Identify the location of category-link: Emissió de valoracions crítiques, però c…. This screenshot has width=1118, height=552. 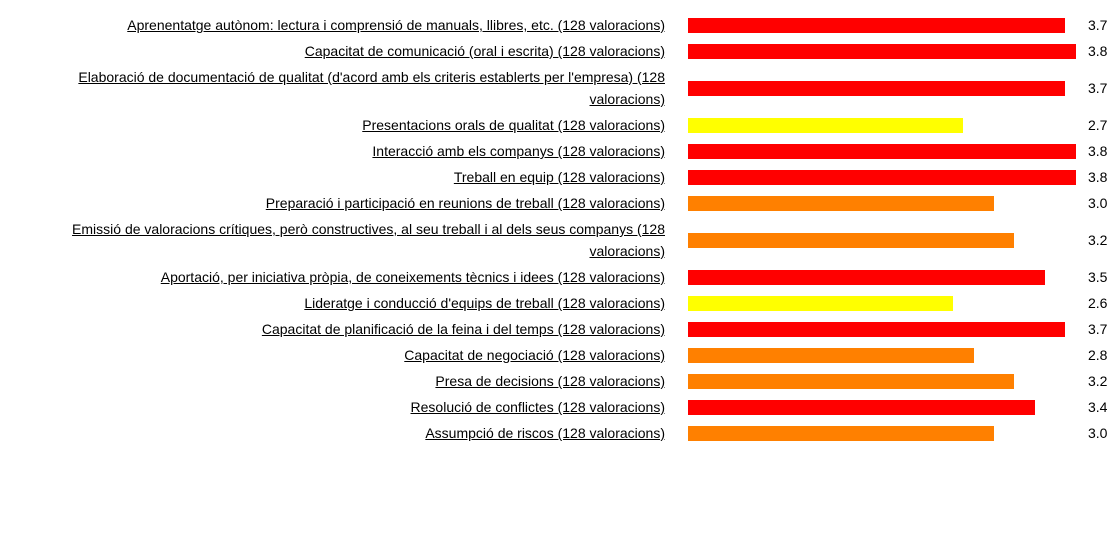
(368, 240).